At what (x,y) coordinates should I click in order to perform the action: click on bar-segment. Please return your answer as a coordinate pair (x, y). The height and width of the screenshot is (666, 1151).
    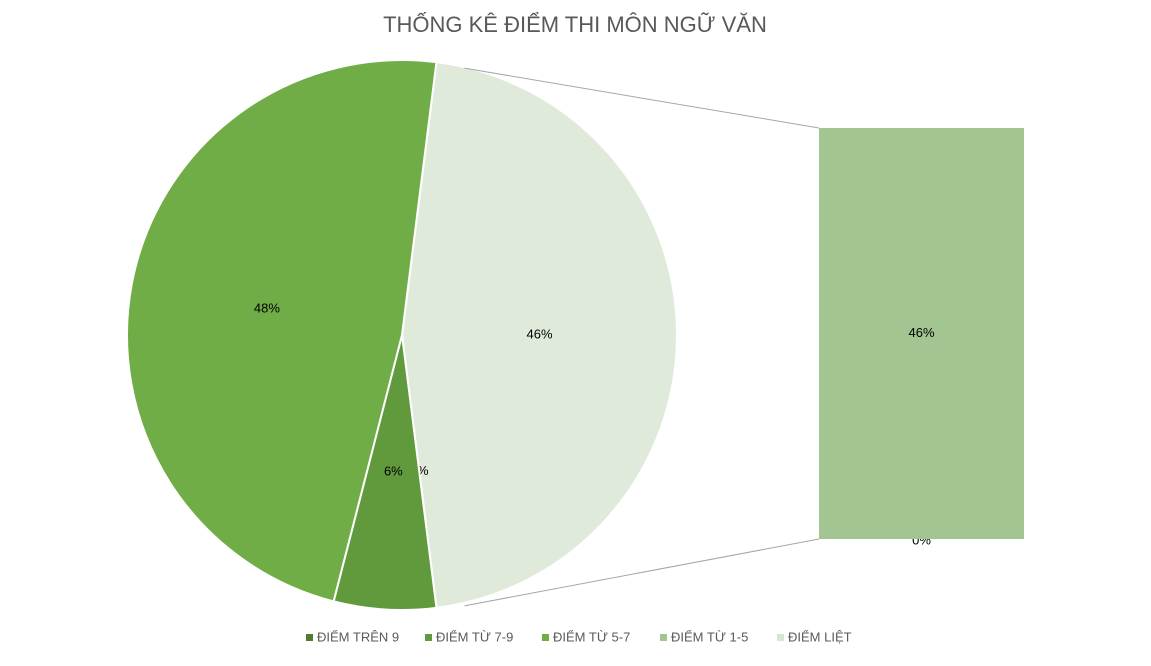
    Looking at the image, I should click on (921, 333).